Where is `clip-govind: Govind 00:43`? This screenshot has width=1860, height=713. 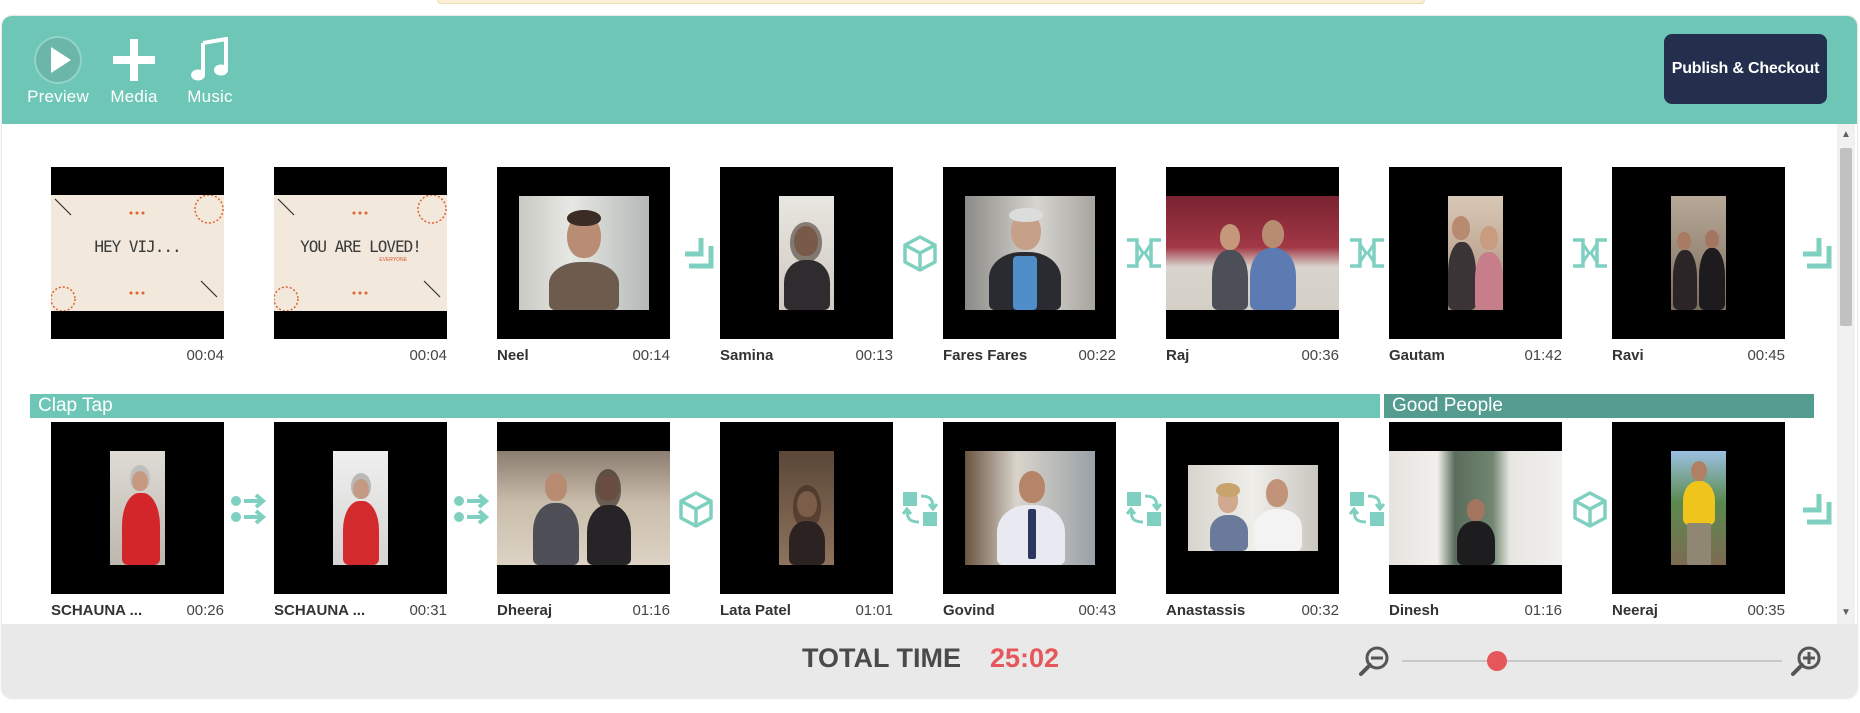 clip-govind: Govind 00:43 is located at coordinates (1029, 520).